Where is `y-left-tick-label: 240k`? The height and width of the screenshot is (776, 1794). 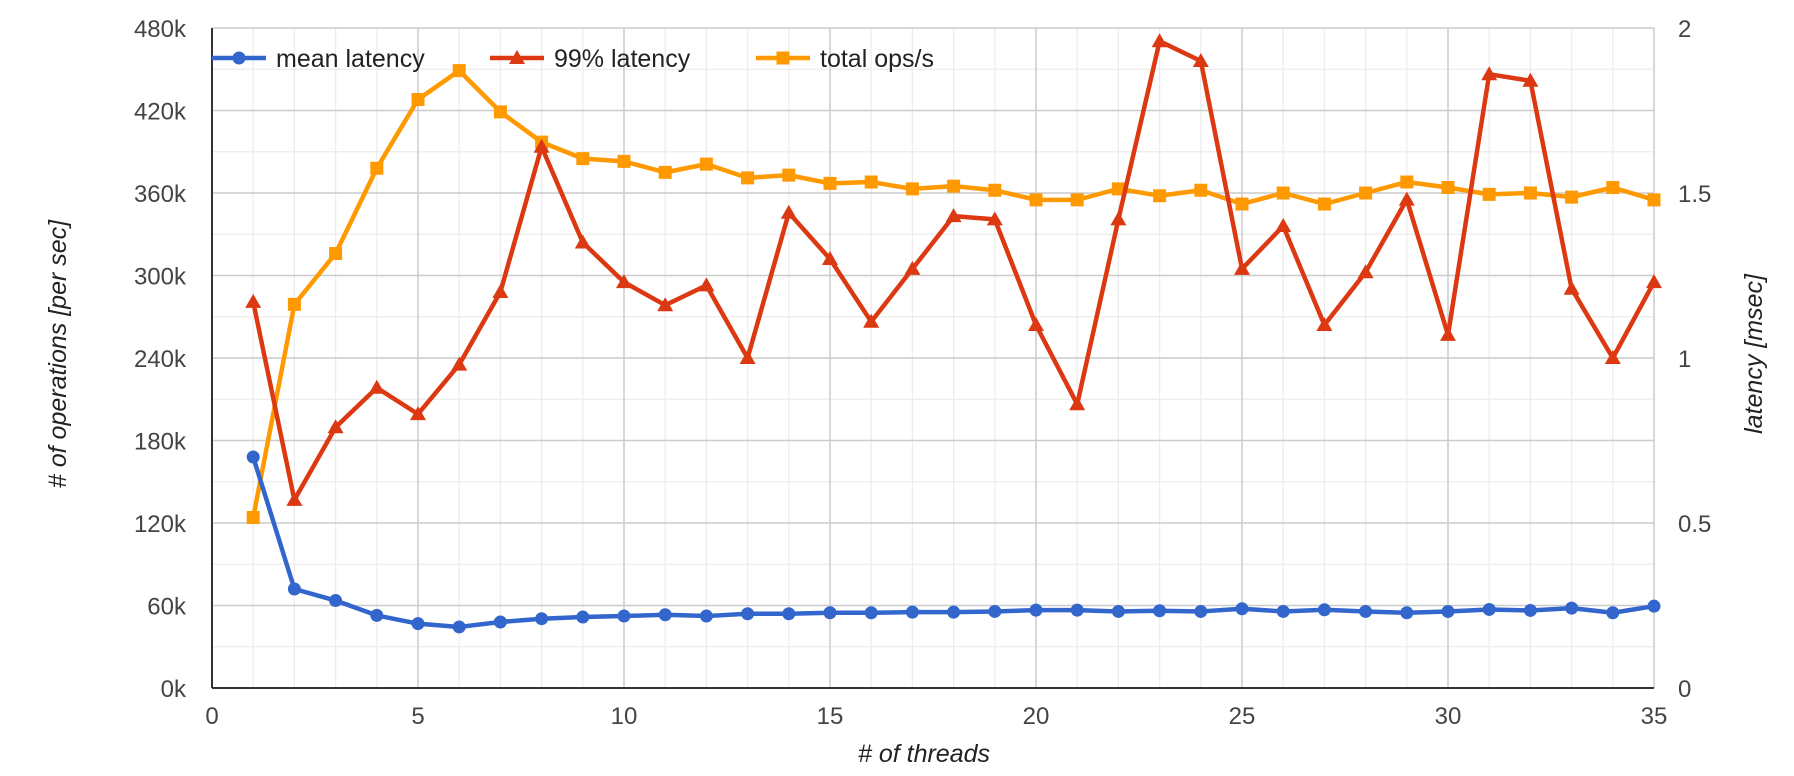
y-left-tick-label: 240k is located at coordinates (160, 359).